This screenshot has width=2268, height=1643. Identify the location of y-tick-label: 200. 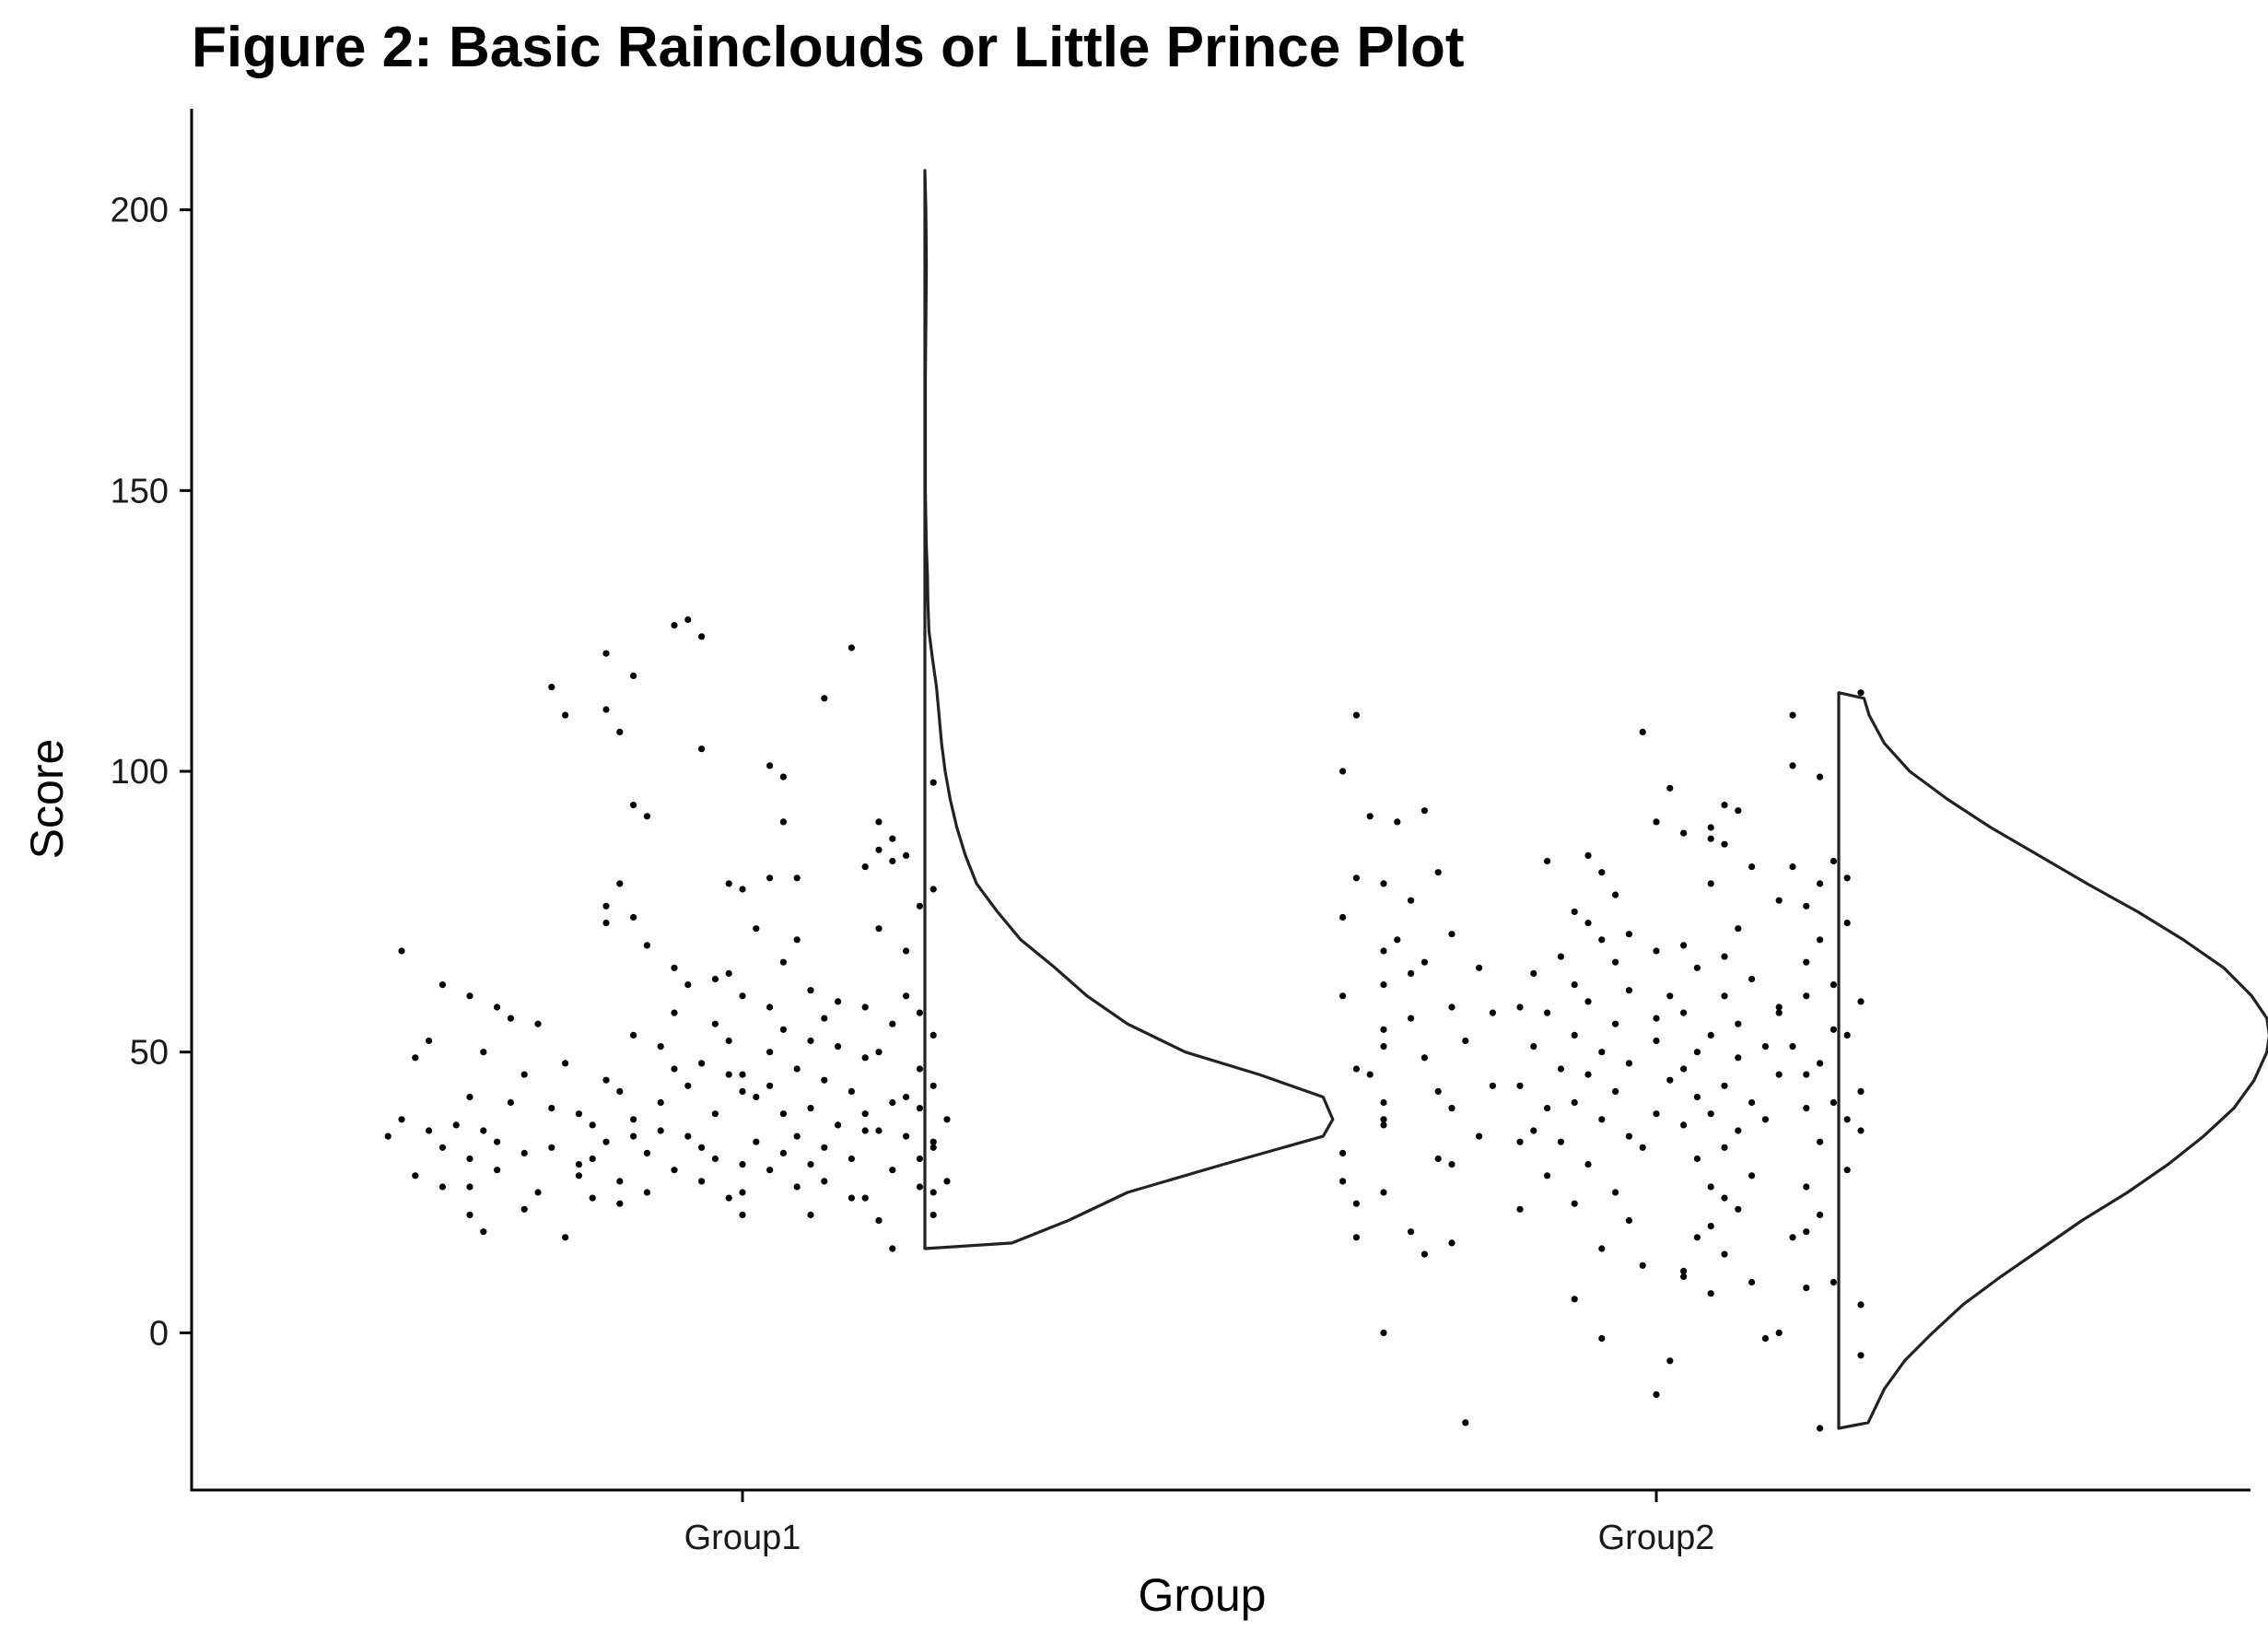
(140, 211).